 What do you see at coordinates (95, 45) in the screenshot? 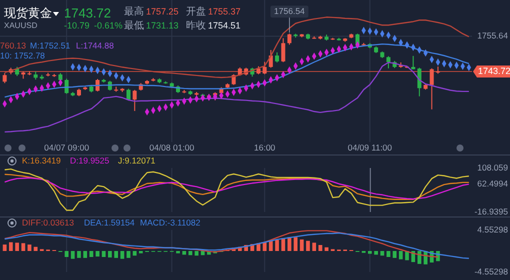
I see `annotation: L:1744.88` at bounding box center [95, 45].